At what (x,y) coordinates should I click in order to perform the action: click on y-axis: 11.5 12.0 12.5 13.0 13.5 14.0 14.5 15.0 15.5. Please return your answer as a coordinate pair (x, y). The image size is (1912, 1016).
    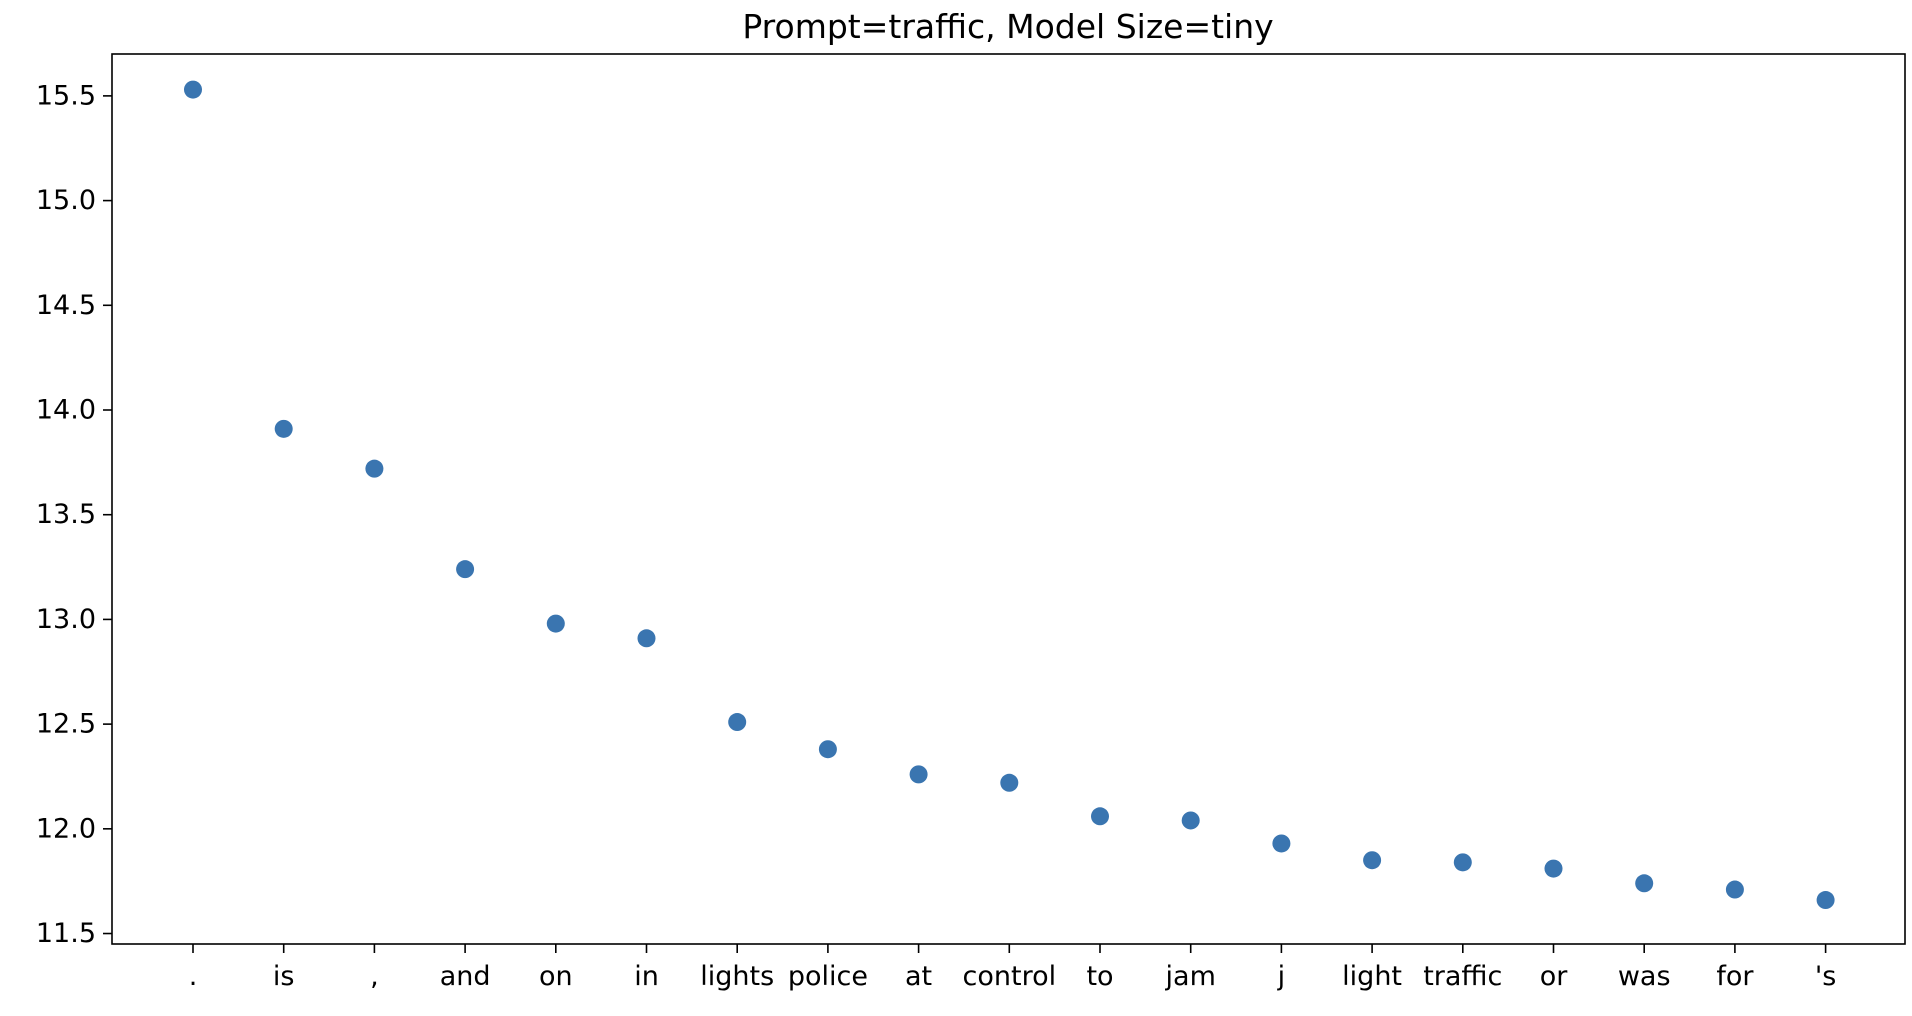
    Looking at the image, I should click on (74, 514).